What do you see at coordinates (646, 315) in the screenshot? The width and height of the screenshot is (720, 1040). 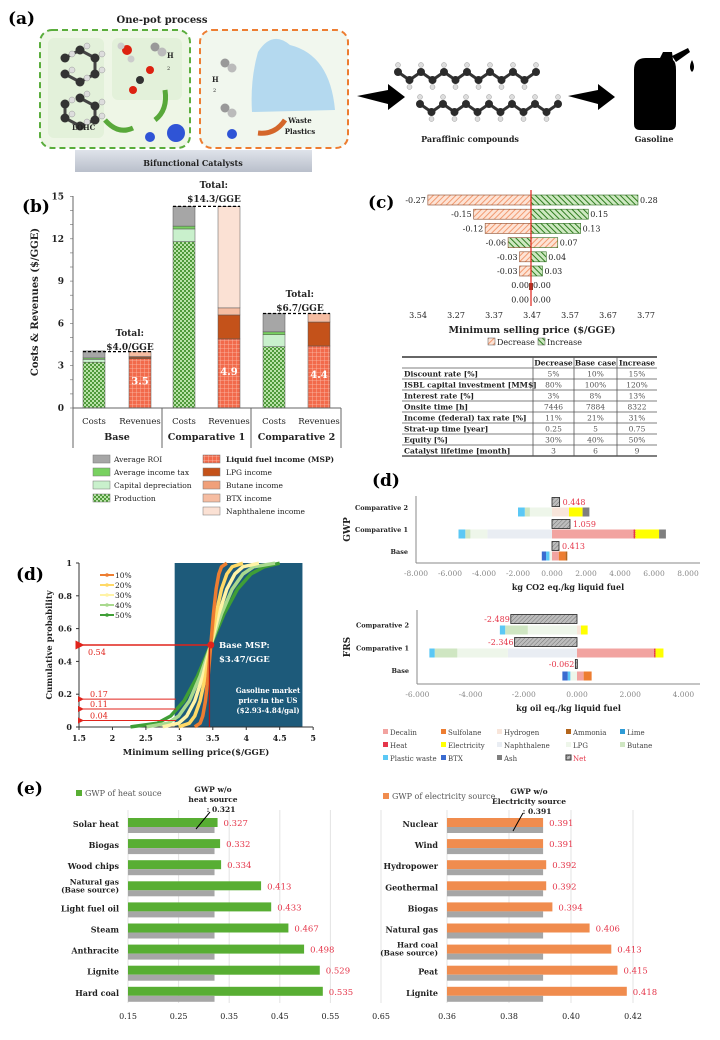 I see `x-tick-label: 3.77` at bounding box center [646, 315].